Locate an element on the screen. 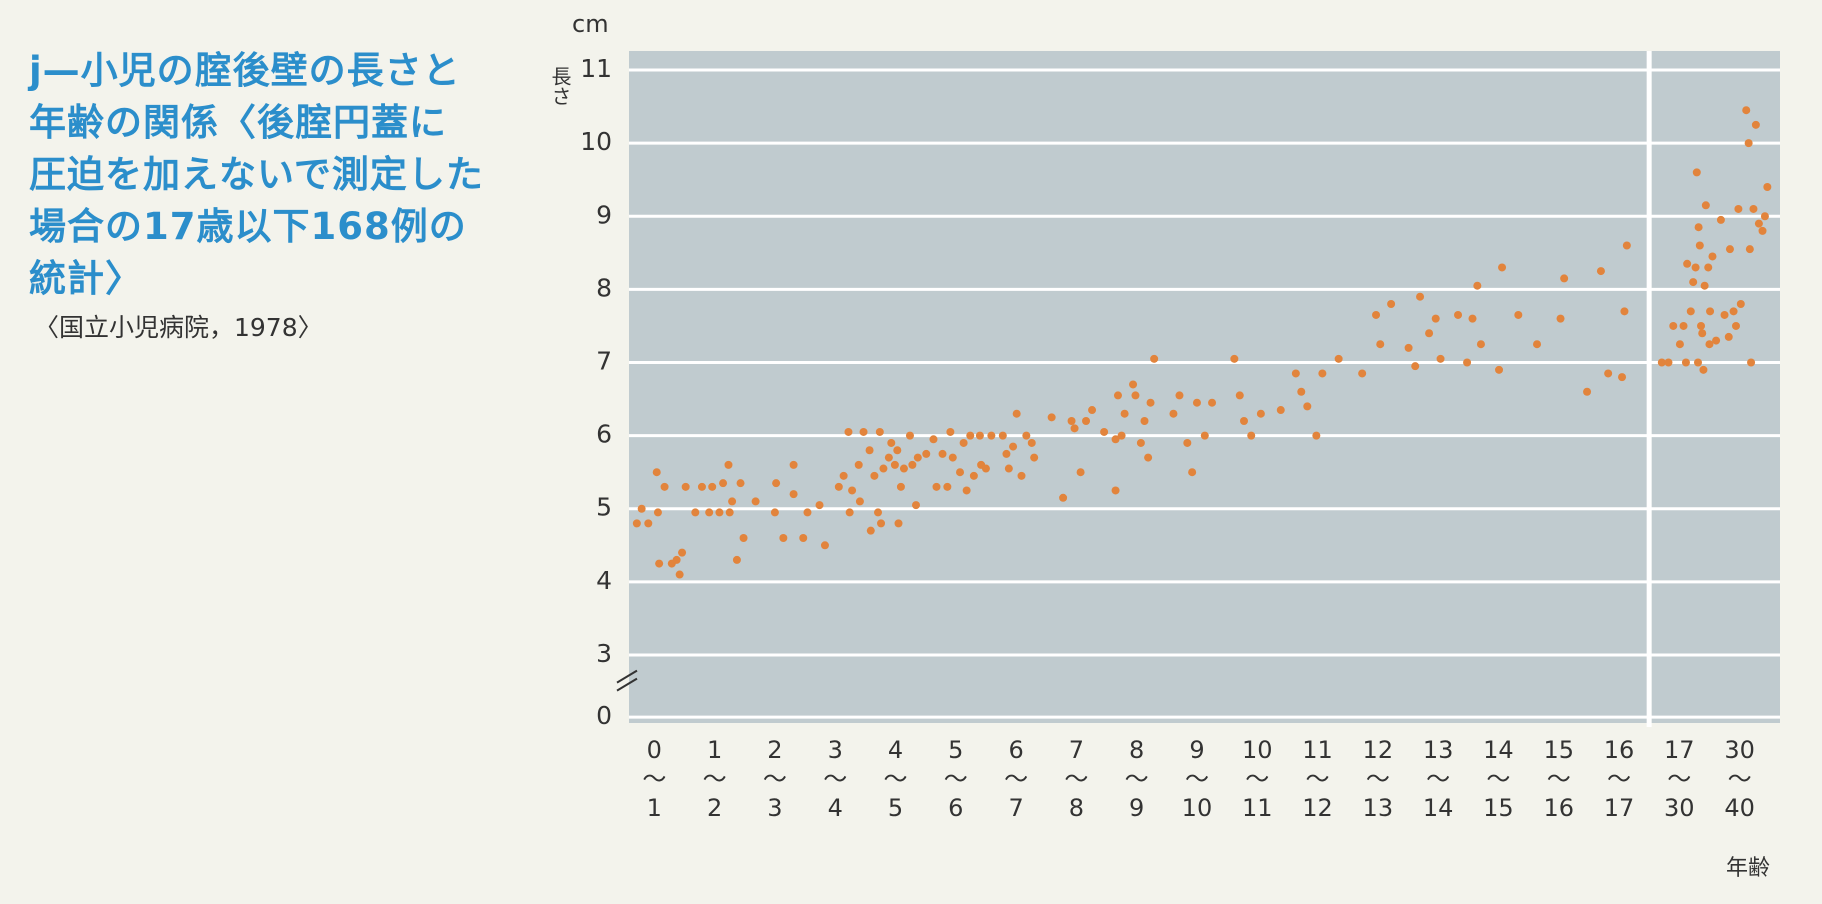  x-tick-label: 3 〜 4 is located at coordinates (835, 779).